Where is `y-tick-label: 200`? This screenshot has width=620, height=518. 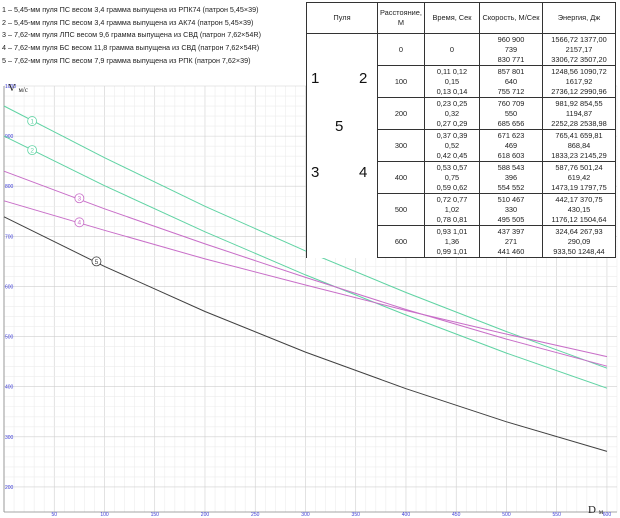
y-tick-label: 200 is located at coordinates (9, 488).